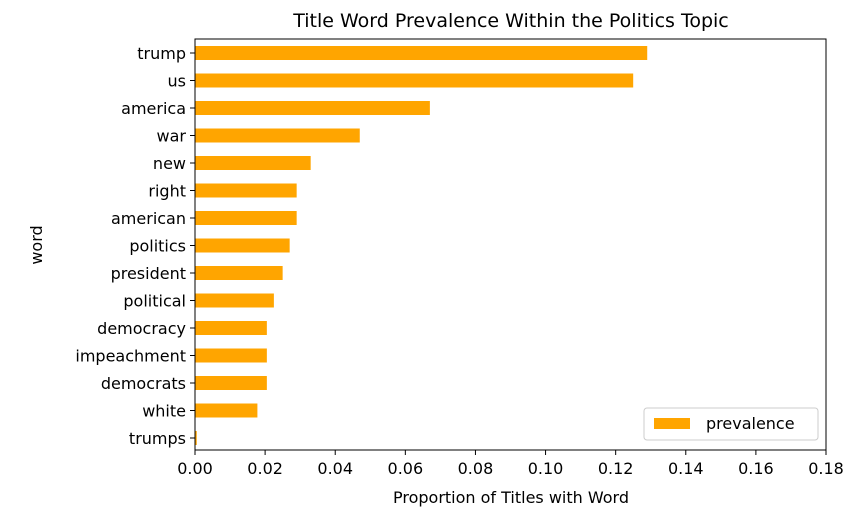  Describe the element at coordinates (177, 81) in the screenshot. I see `y-tick-label: us` at that location.